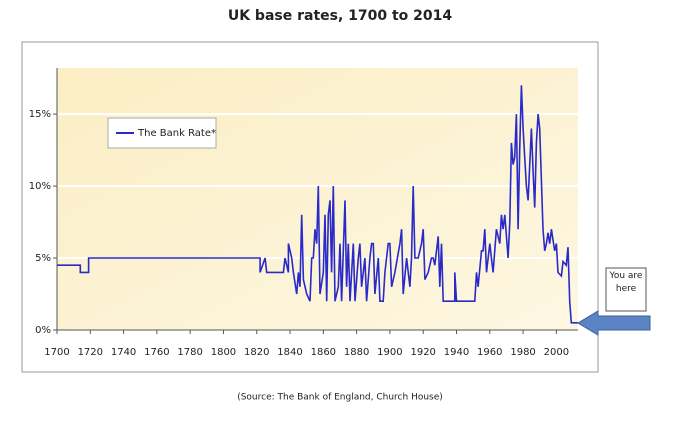 The width and height of the screenshot is (681, 422). I want to click on x-tick-label: 1760, so click(156, 352).